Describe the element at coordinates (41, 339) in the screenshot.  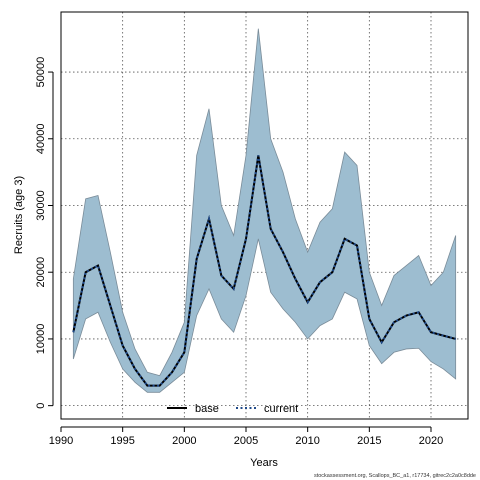
I see `y-tick-label-10000: 10000` at that location.